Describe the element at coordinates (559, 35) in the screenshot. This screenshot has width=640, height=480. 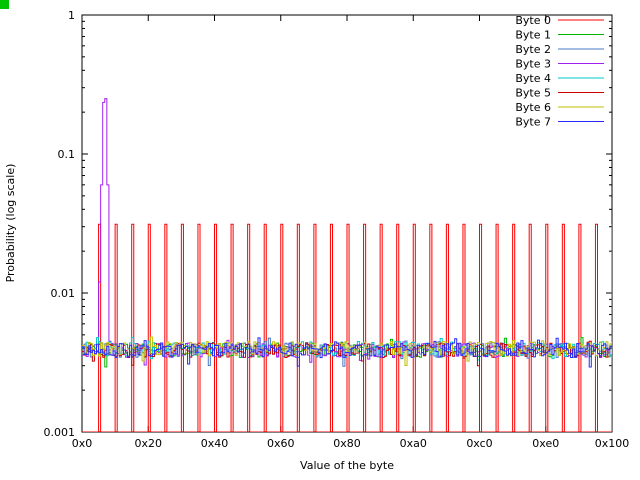
I see `legend-entry-byte-1: Byte 1` at that location.